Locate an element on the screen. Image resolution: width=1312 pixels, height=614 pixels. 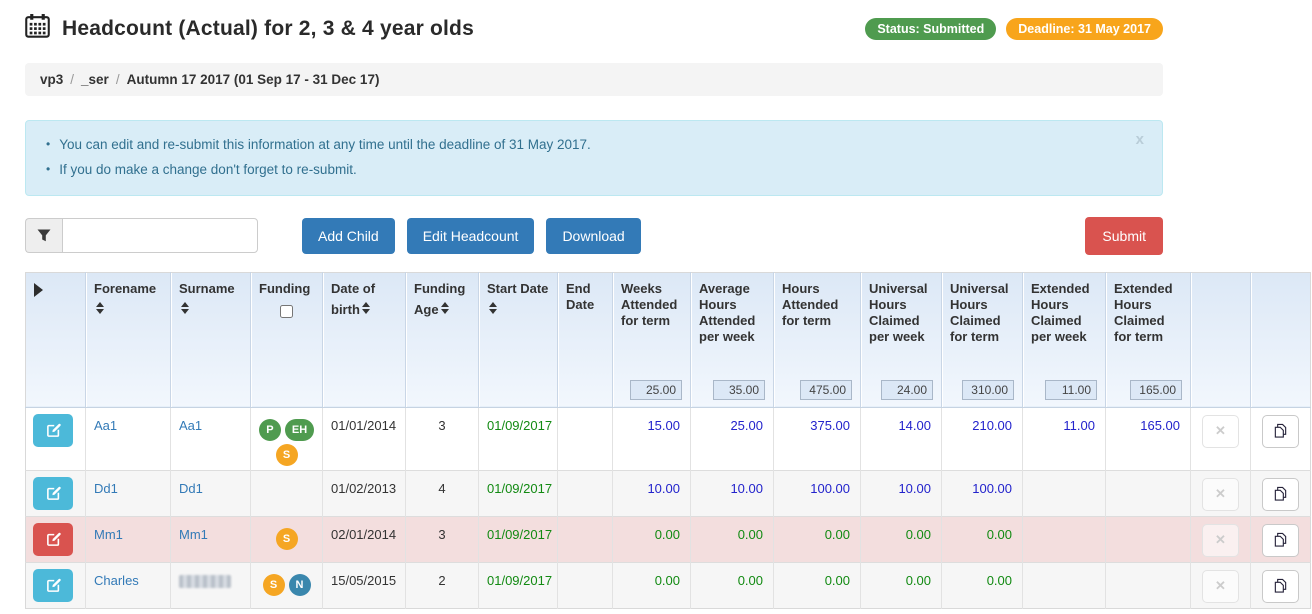
cell-universal-week: 10.00 is located at coordinates (901, 493).